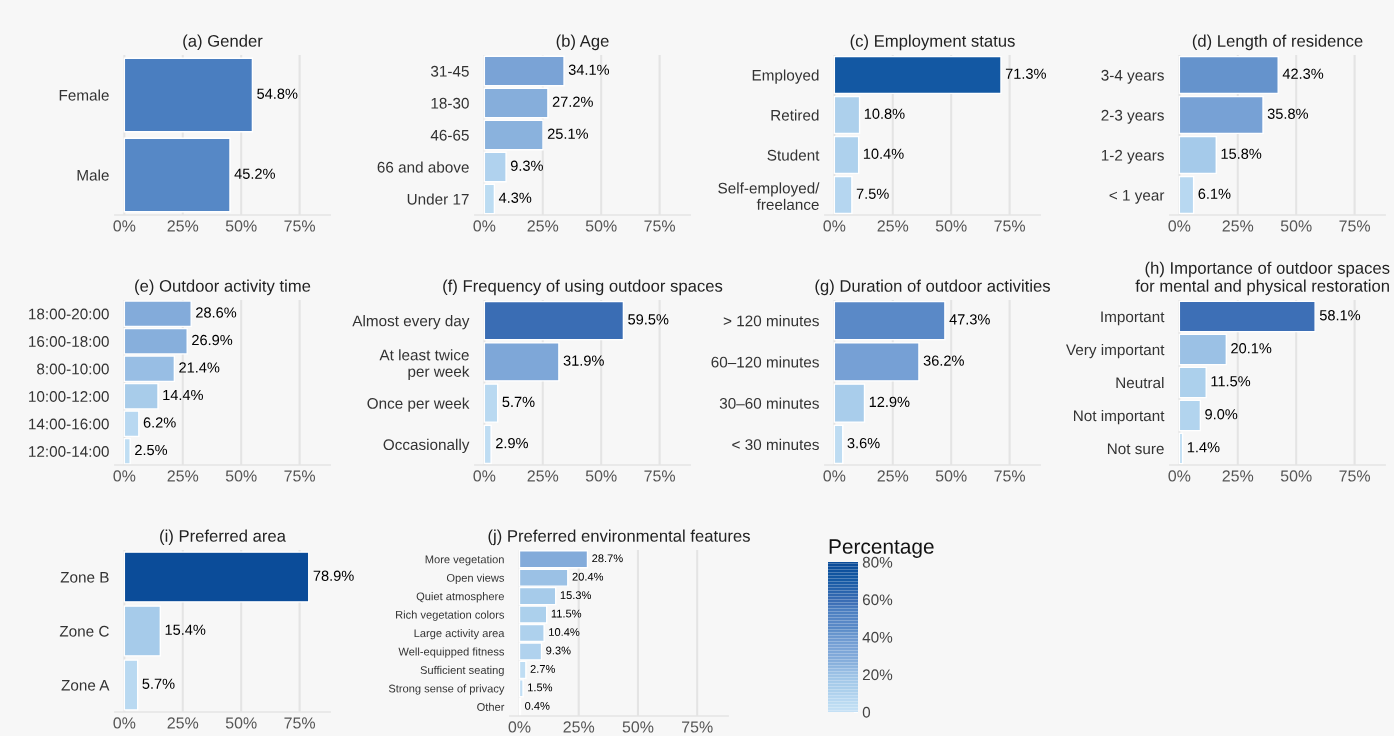  What do you see at coordinates (793, 155) in the screenshot?
I see `y-tick-label: Student` at bounding box center [793, 155].